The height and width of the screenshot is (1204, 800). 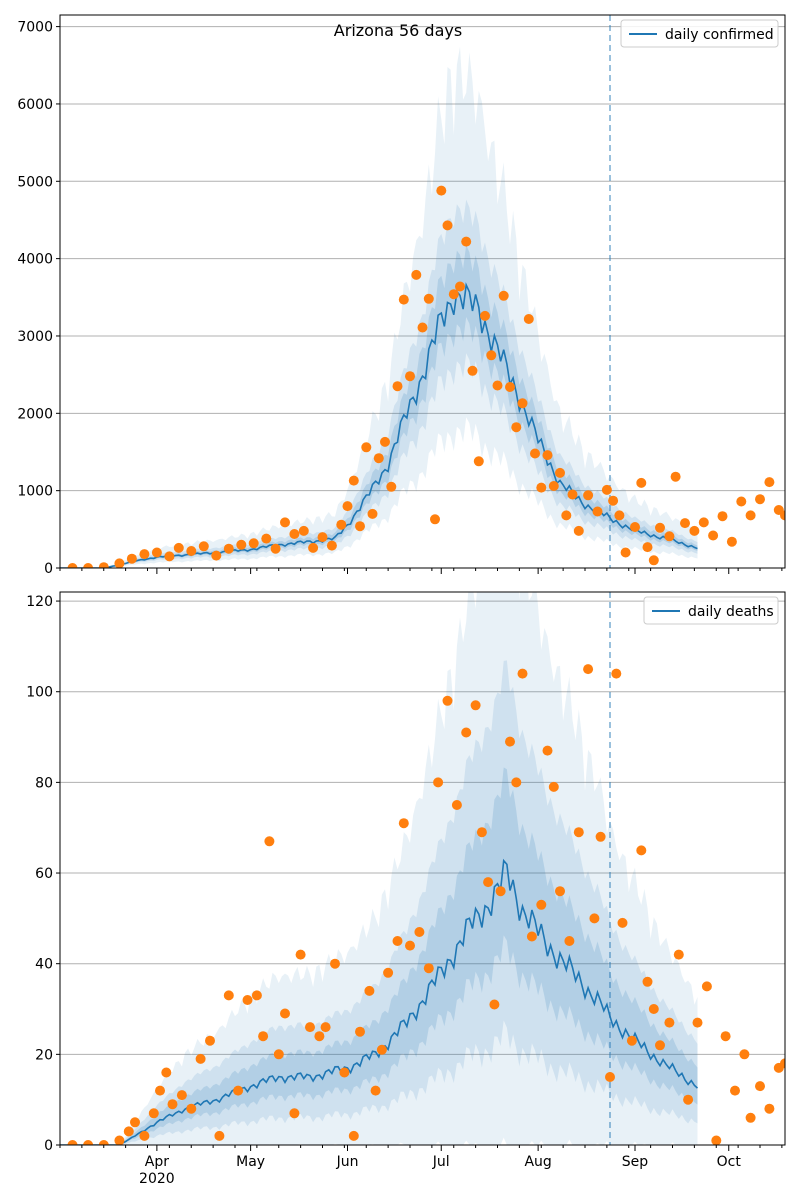 What do you see at coordinates (35, 260) in the screenshot?
I see `y-tick-label: 4000` at bounding box center [35, 260].